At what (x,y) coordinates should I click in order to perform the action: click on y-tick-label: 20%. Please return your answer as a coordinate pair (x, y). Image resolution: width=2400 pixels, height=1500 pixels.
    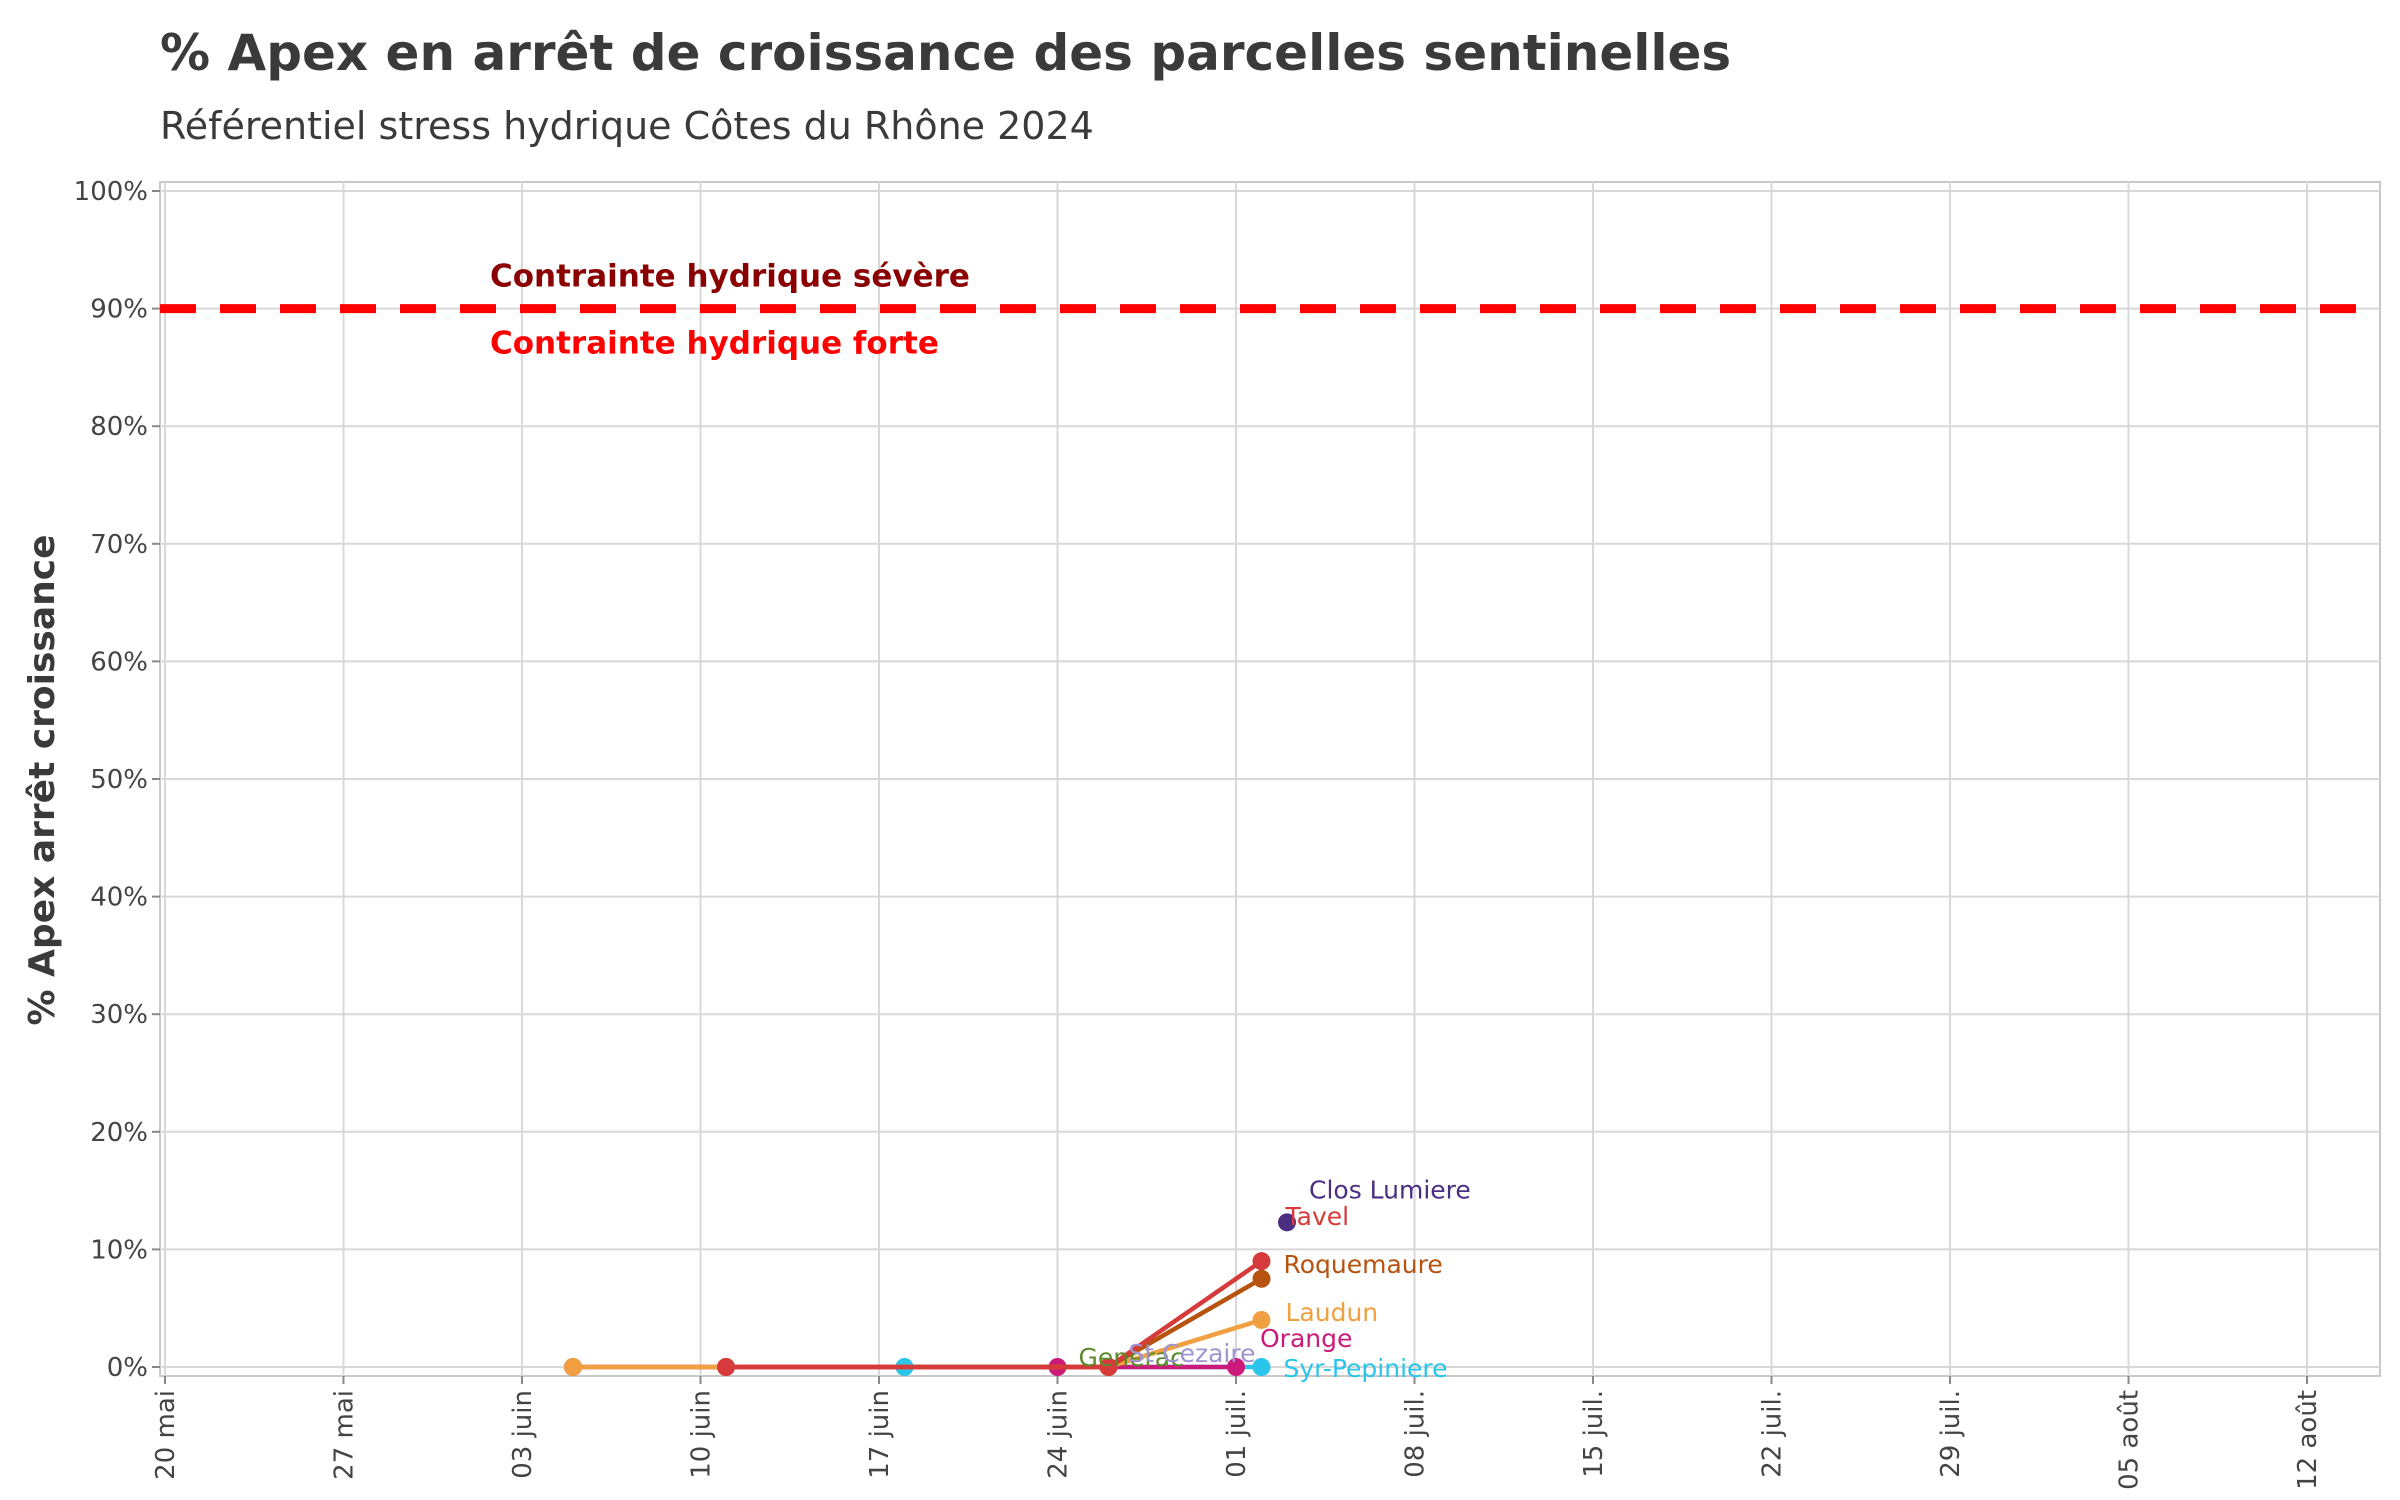
    Looking at the image, I should click on (119, 1133).